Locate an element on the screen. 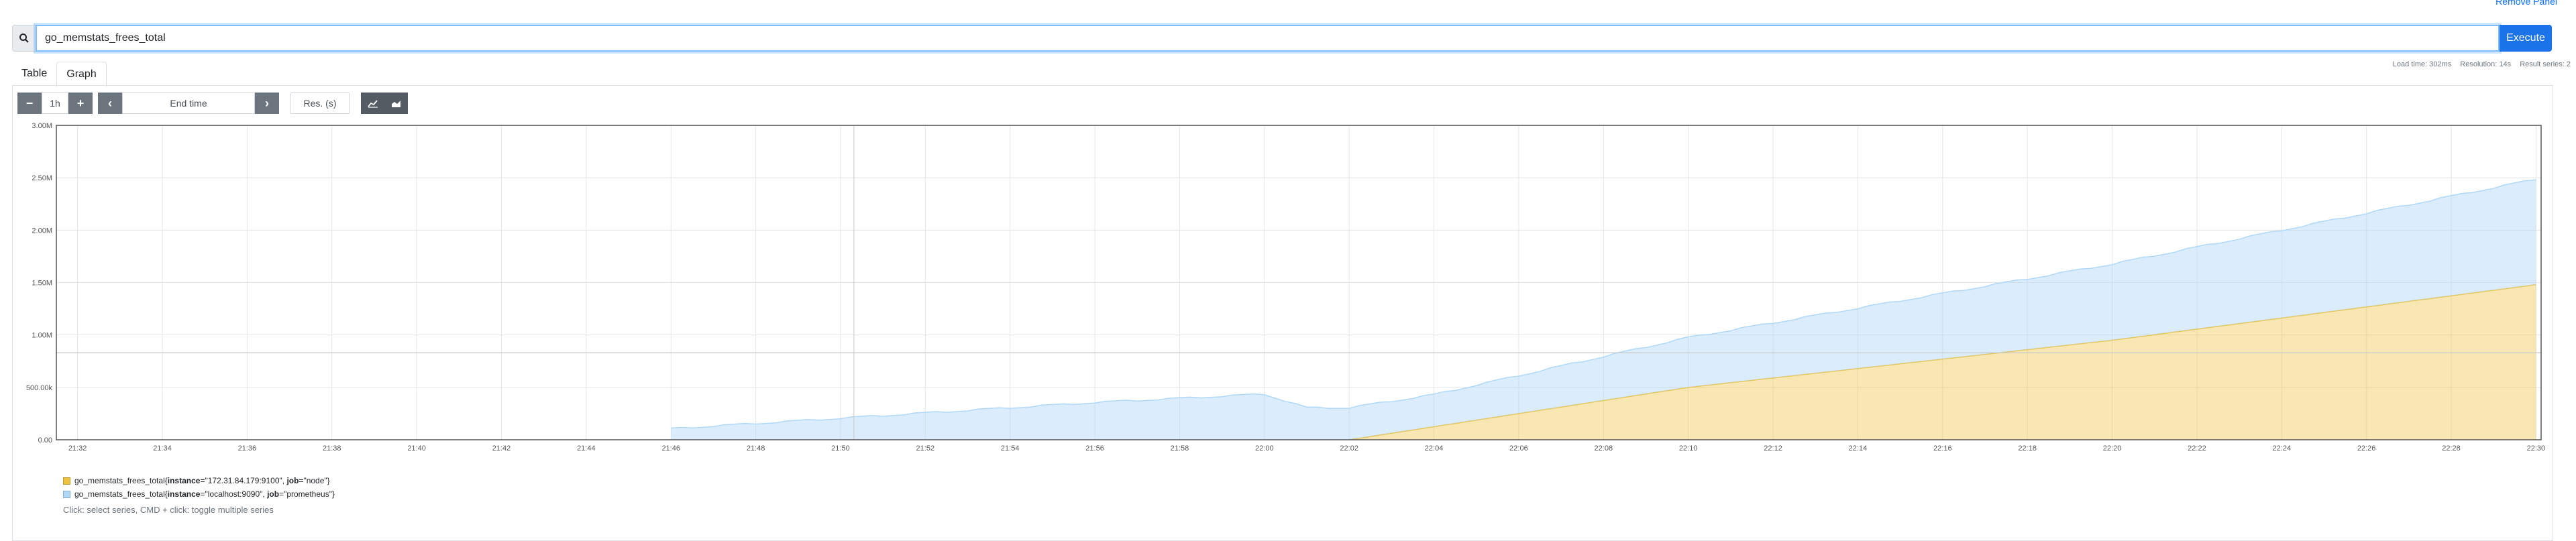 The image size is (2576, 541). x-tick-label: 22:04 is located at coordinates (1434, 448).